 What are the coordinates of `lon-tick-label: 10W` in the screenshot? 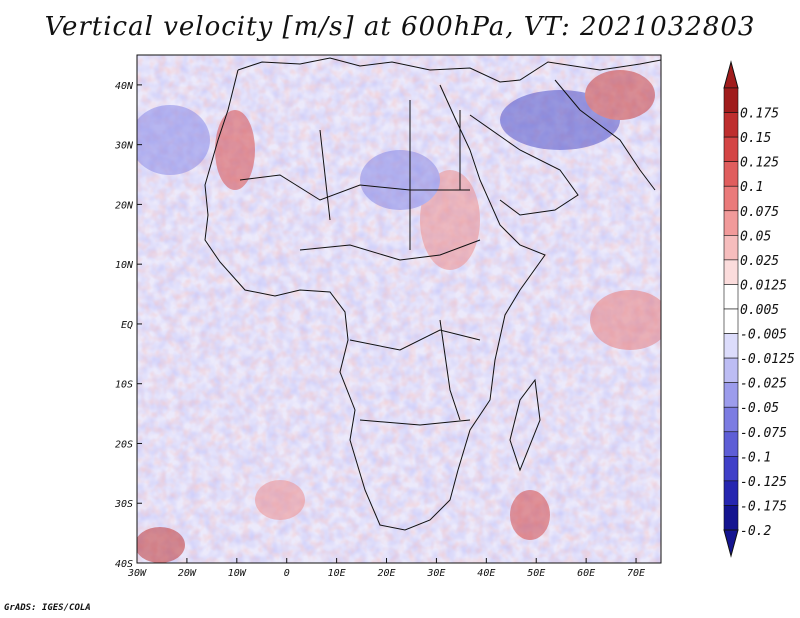 It's located at (237, 573).